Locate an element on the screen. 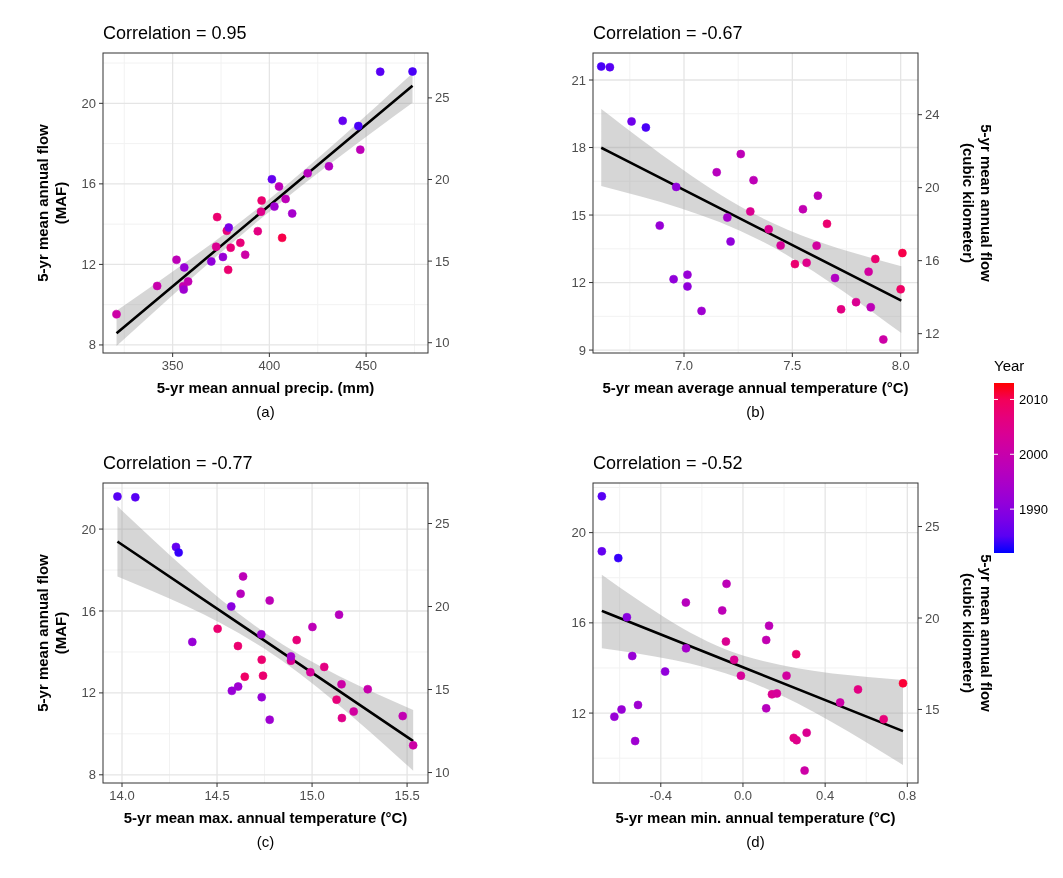 The image size is (1063, 878). color-bar-label: 2010 is located at coordinates (1033, 399).